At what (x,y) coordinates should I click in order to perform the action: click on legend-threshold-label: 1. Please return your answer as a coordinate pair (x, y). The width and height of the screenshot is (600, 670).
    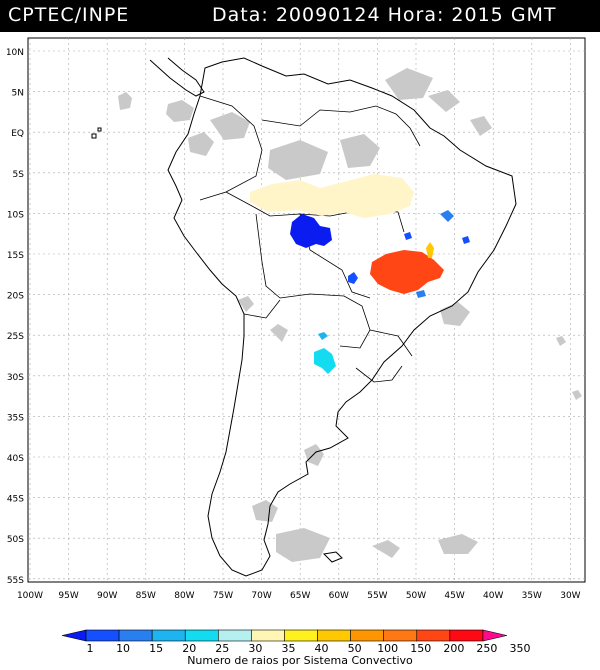
    Looking at the image, I should click on (90, 648).